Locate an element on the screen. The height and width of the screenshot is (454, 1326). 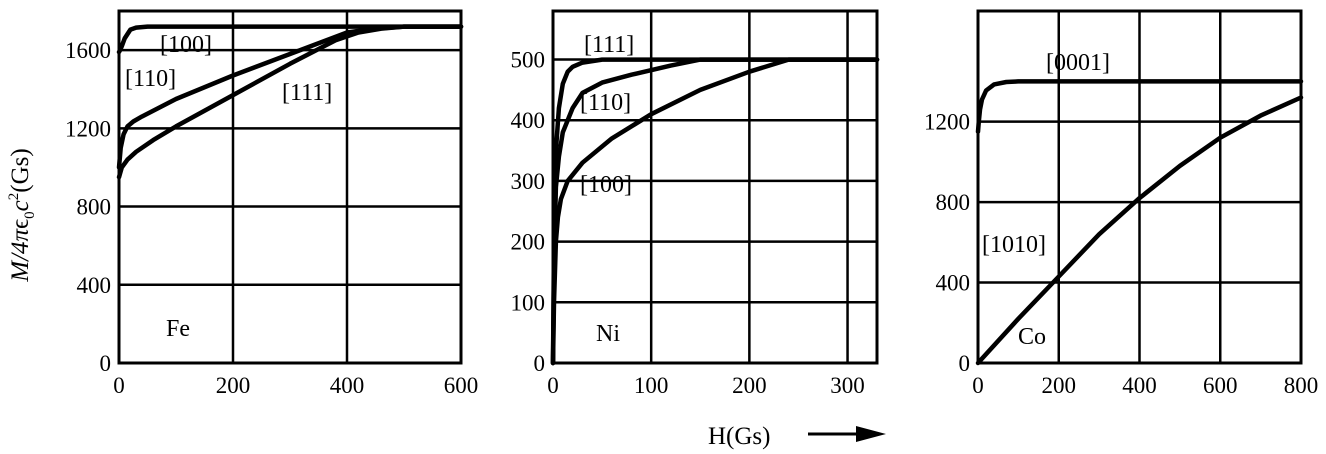
fe-label-100: [100] is located at coordinates (186, 45).